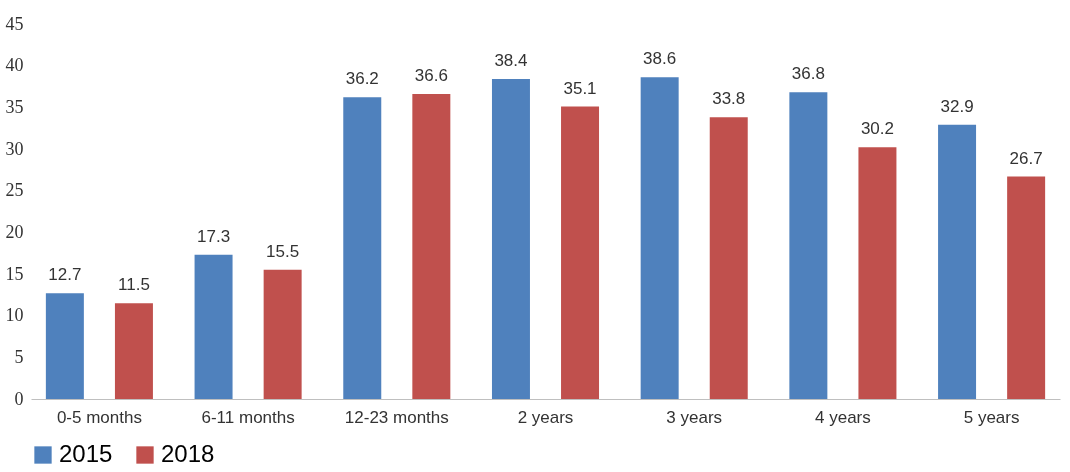 The height and width of the screenshot is (472, 1070). Describe the element at coordinates (362, 79) in the screenshot. I see `data-label: 36.2` at that location.